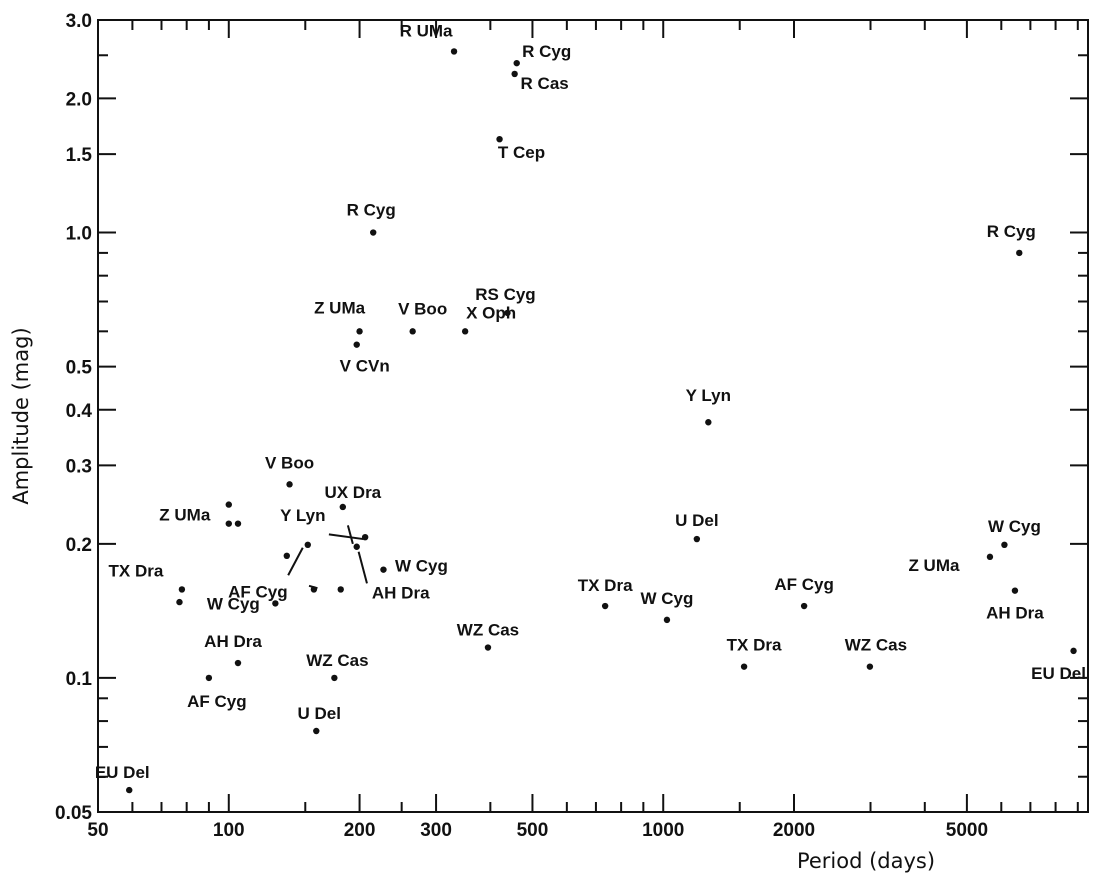 The width and height of the screenshot is (1105, 878). Describe the element at coordinates (360, 830) in the screenshot. I see `x-tick-label: 200` at that location.